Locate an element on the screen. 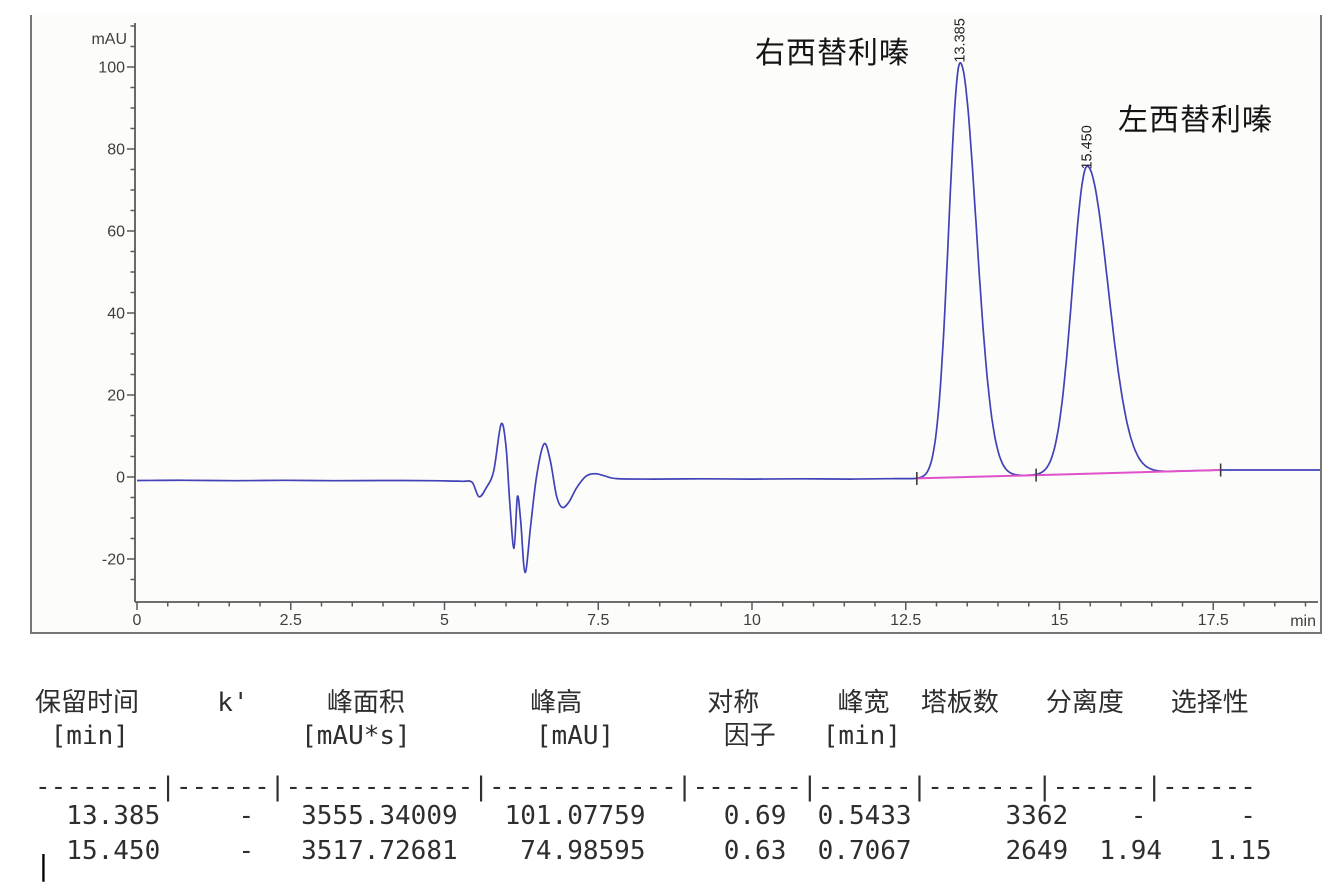 This screenshot has width=1342, height=886. svg-text: 7.5 is located at coordinates (598, 620).